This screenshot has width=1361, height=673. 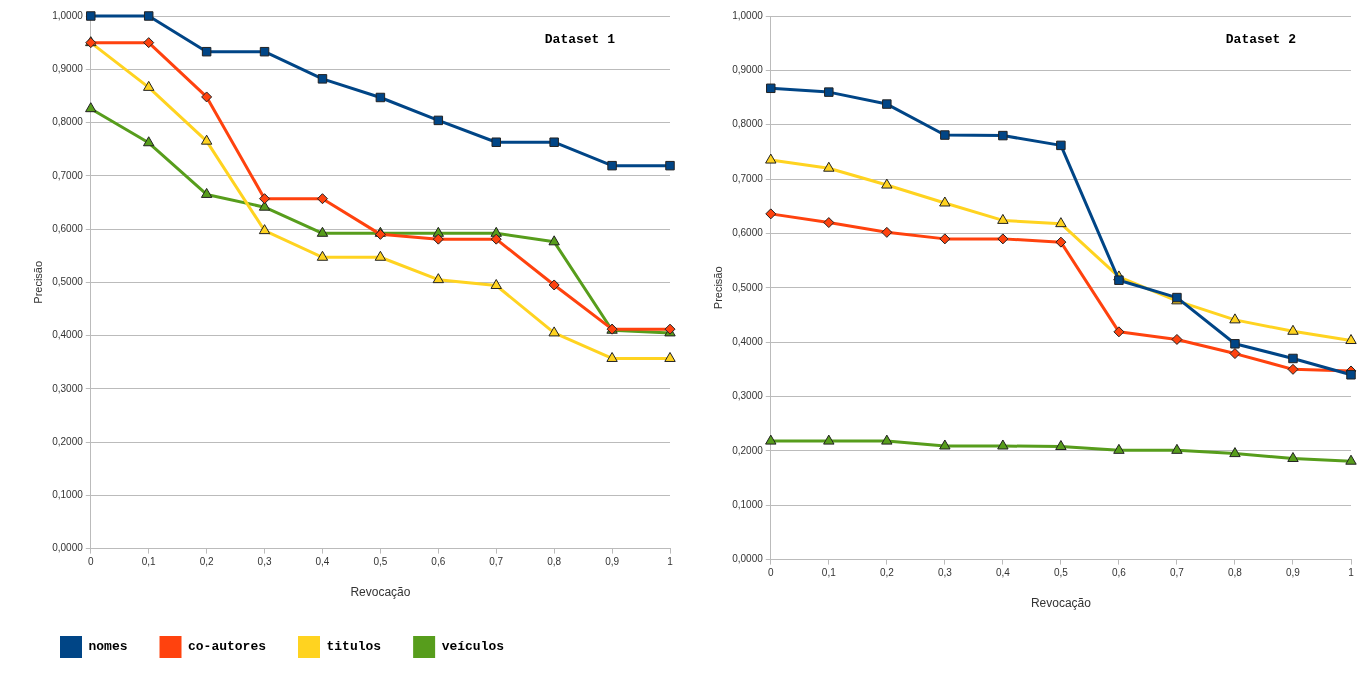 I want to click on legend-label: co-autores, so click(x=227, y=647).